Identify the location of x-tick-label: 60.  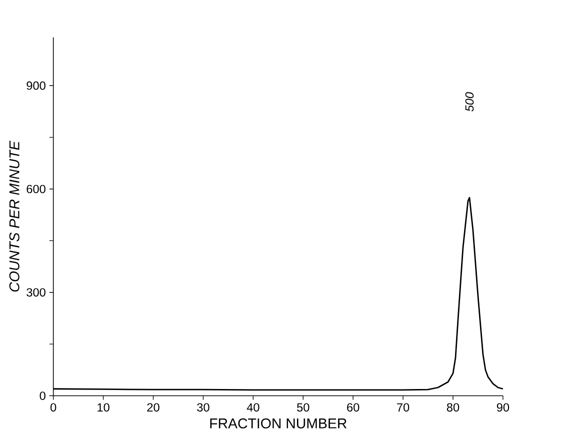
(353, 407).